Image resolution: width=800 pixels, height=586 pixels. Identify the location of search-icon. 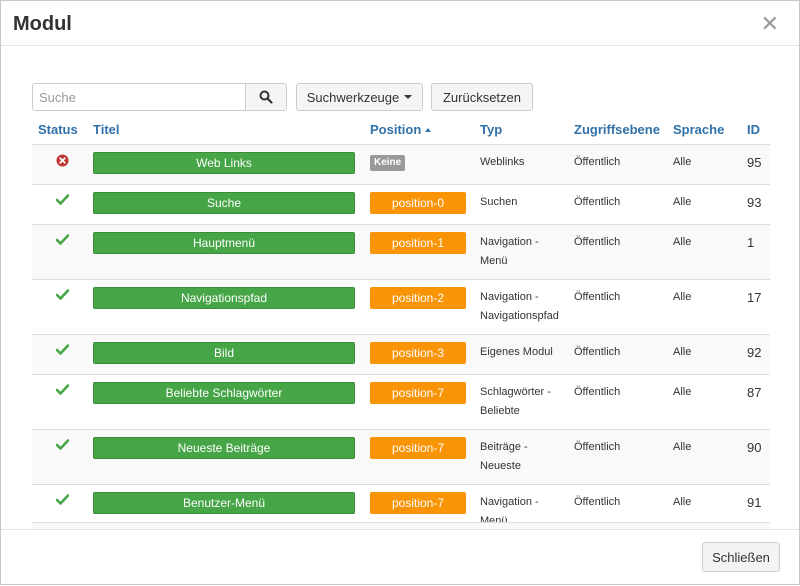
(266, 97).